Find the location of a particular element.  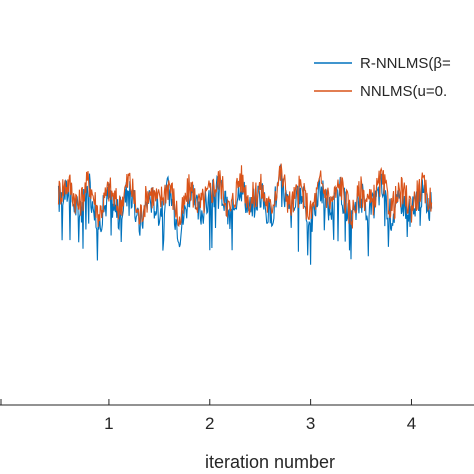

x-tick-label: 4 is located at coordinates (411, 423).